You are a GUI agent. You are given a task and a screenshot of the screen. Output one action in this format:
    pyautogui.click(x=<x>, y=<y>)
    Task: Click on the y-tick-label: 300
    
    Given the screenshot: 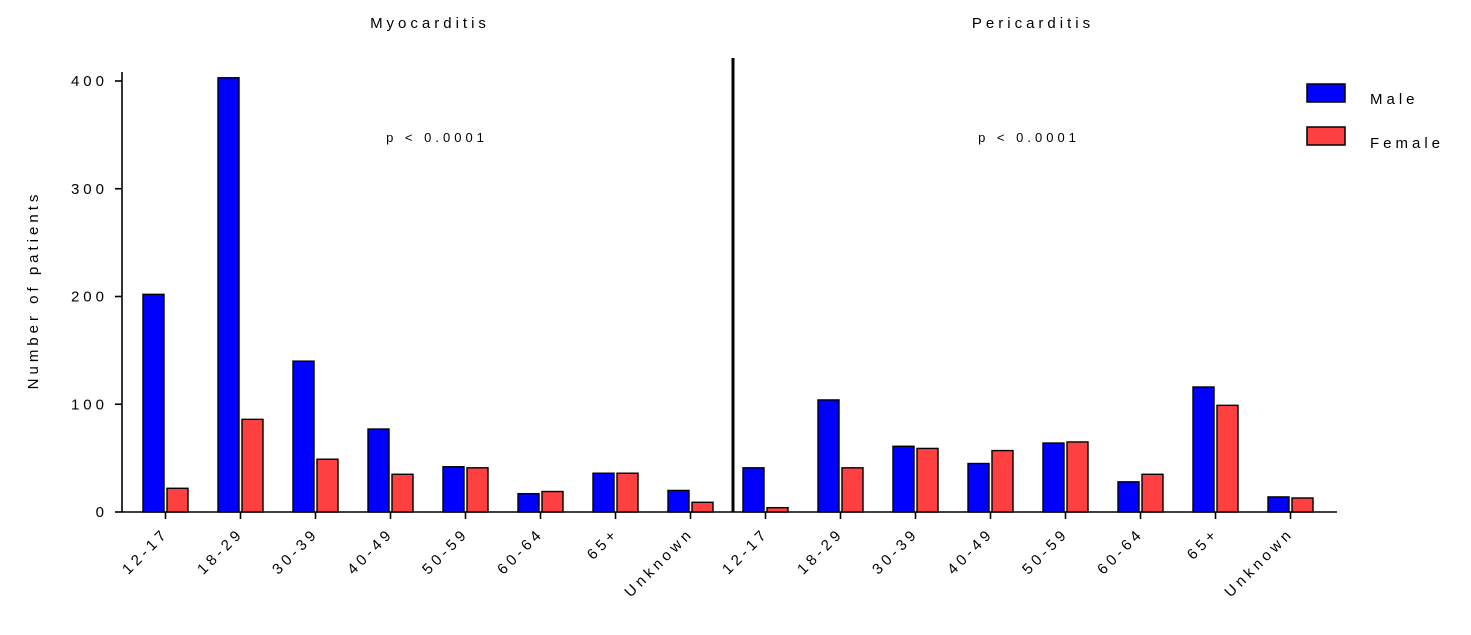 What is the action you would take?
    pyautogui.click(x=89, y=189)
    